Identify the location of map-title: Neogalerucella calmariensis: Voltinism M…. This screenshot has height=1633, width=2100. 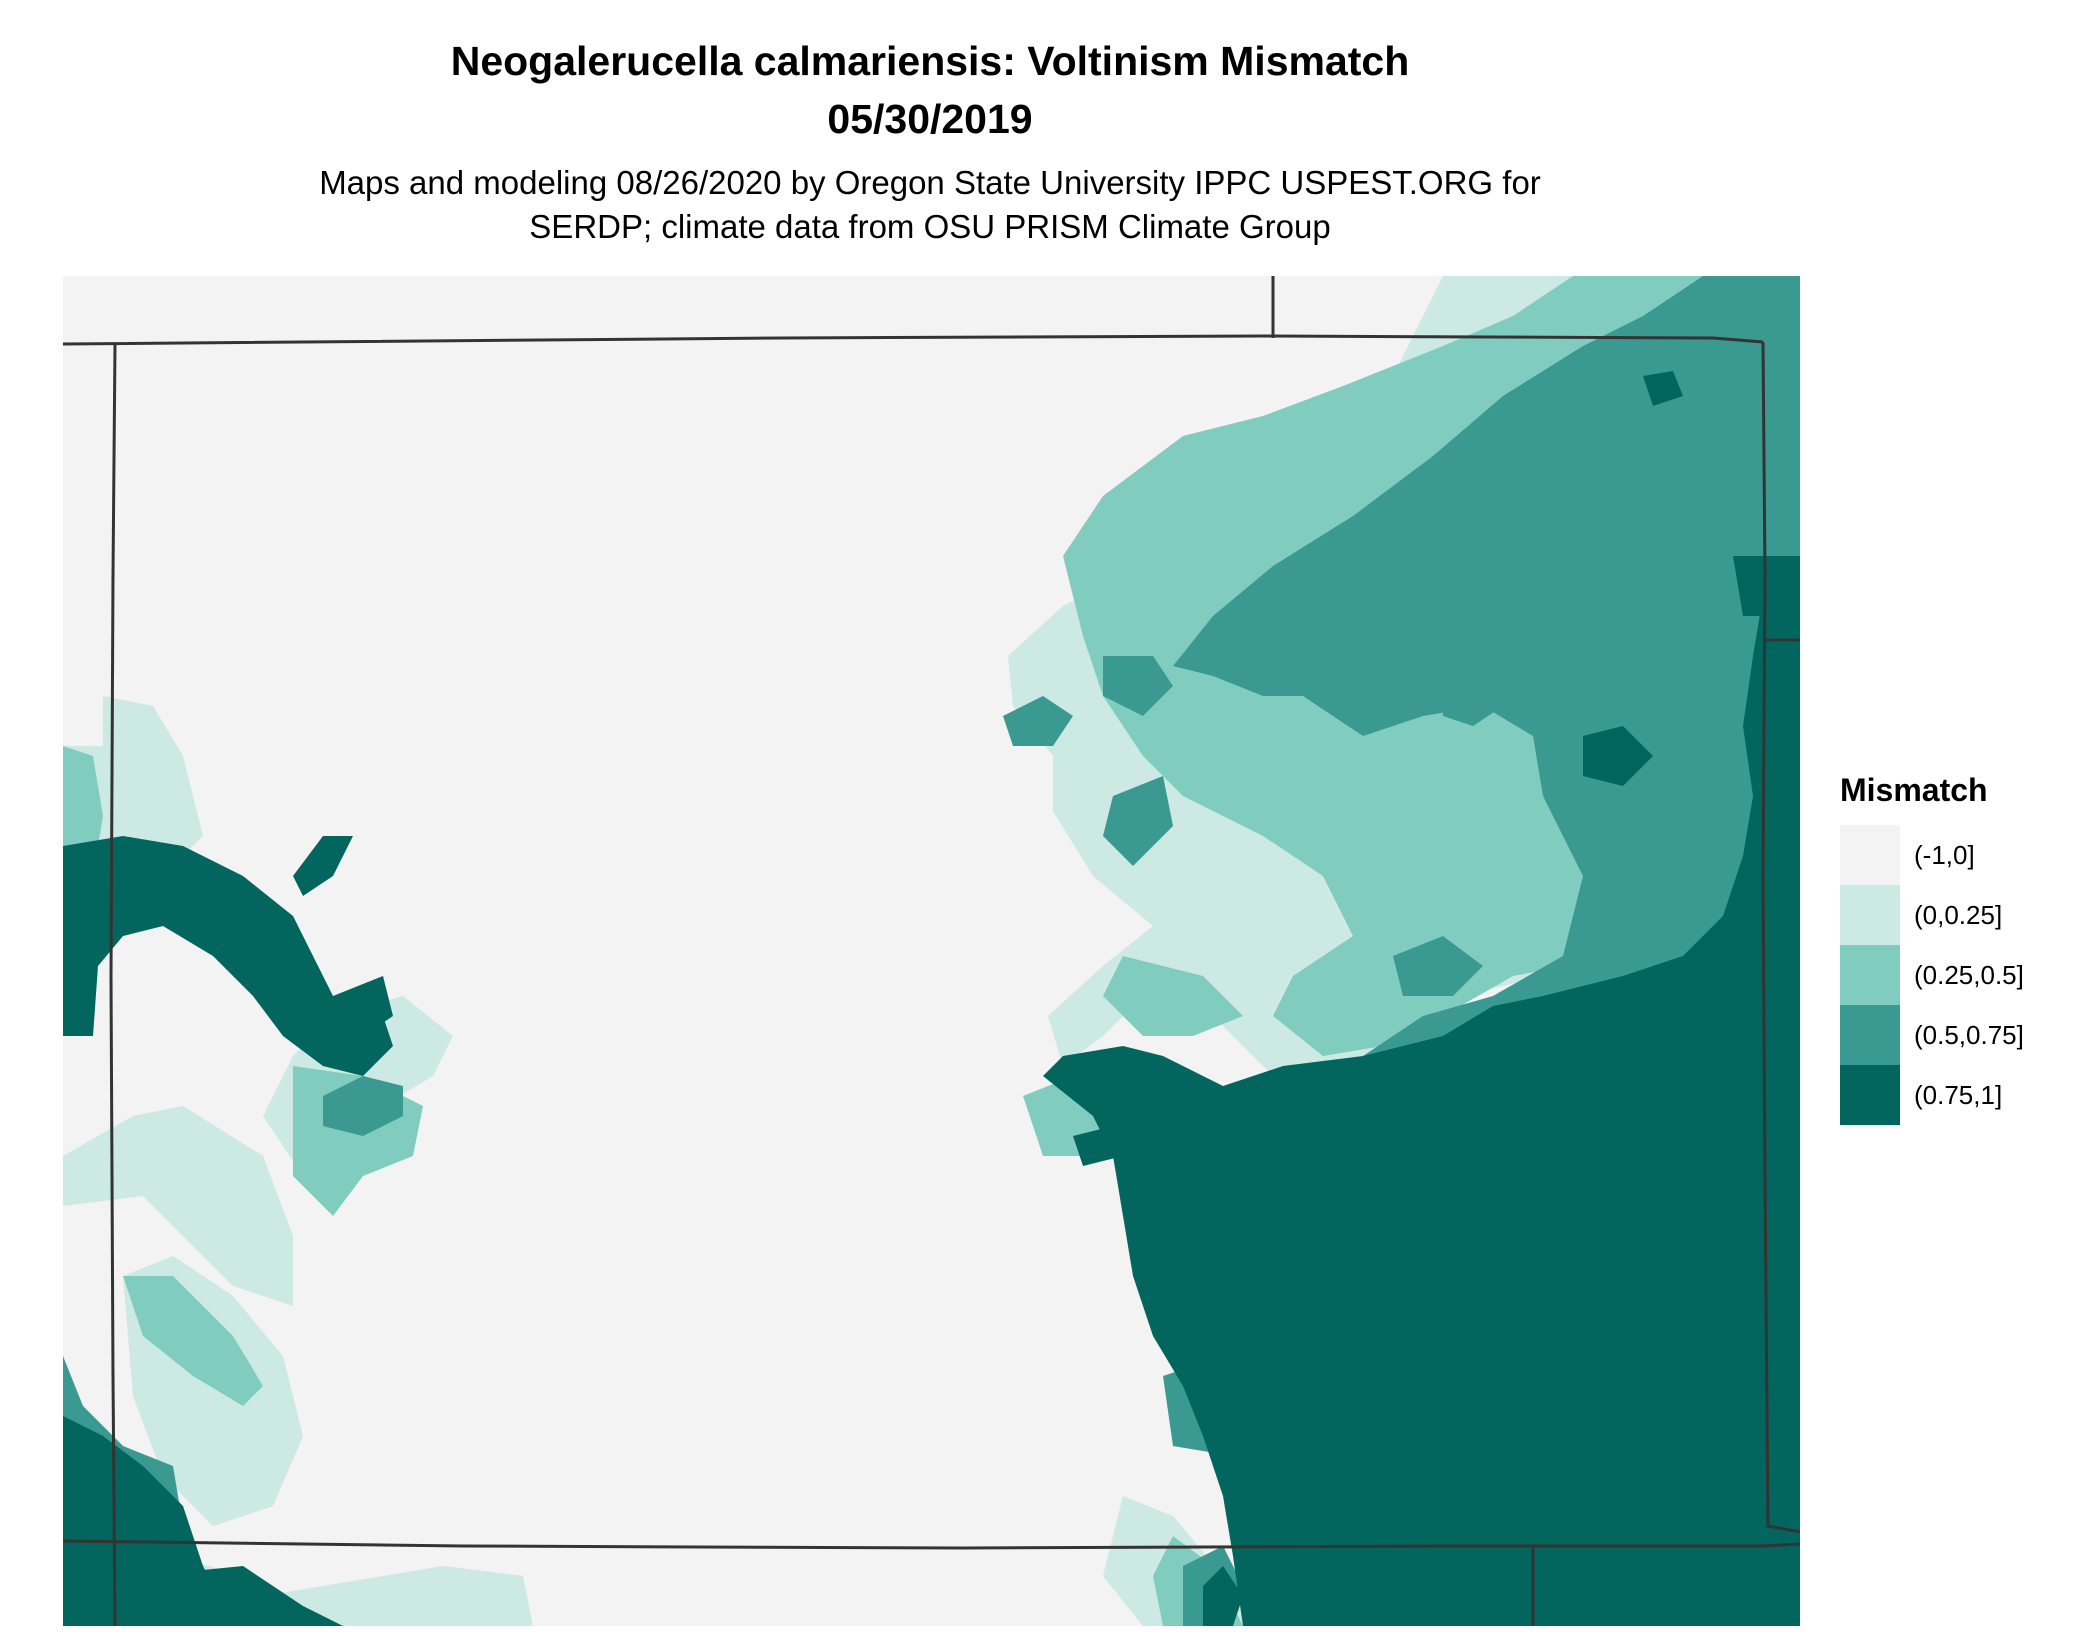
(930, 61).